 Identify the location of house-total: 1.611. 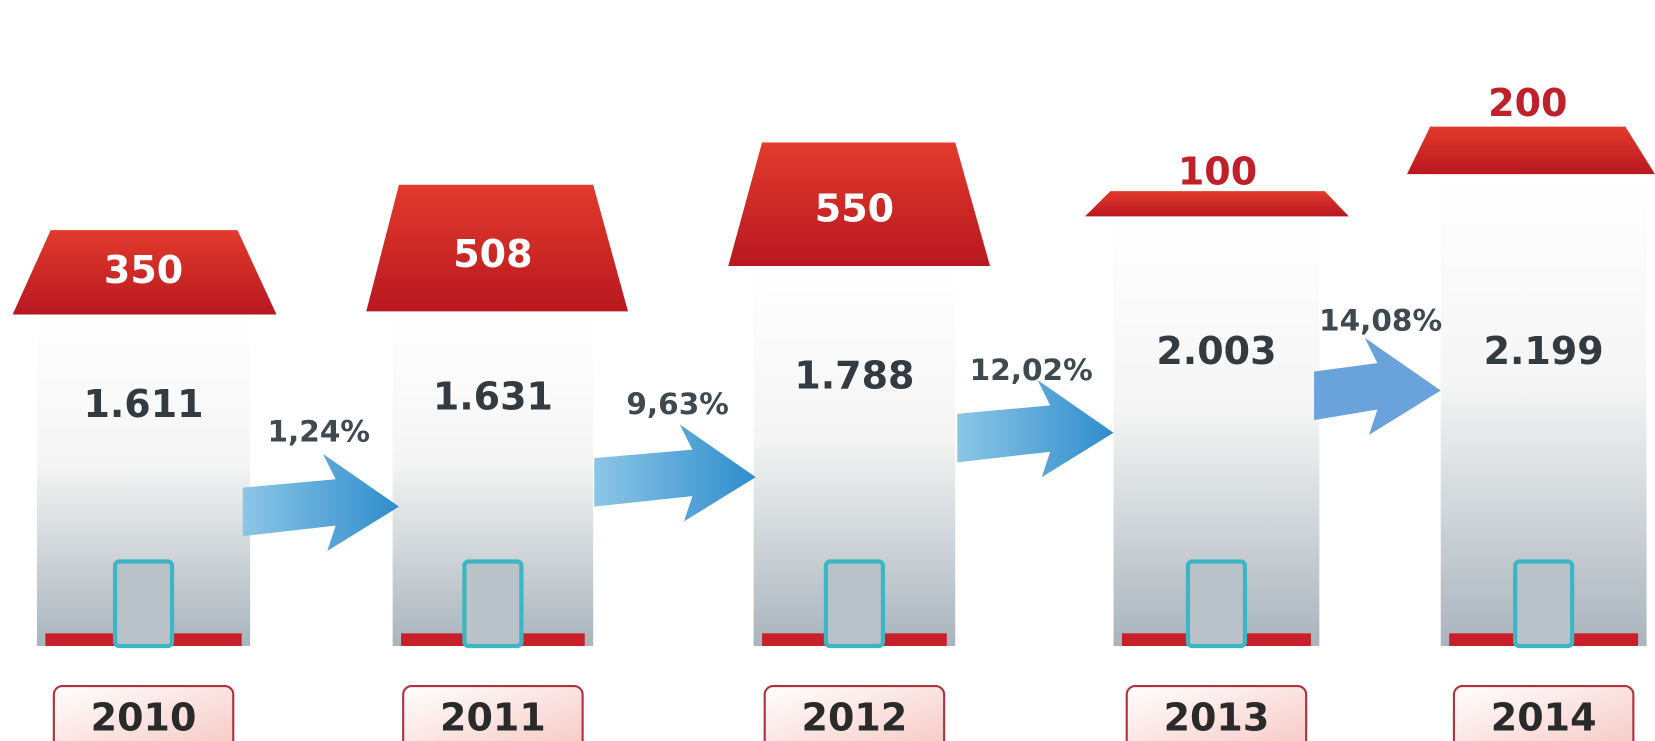
(143, 404).